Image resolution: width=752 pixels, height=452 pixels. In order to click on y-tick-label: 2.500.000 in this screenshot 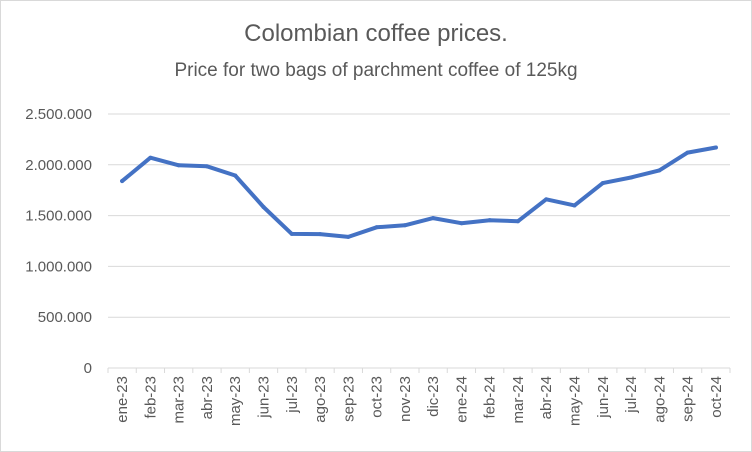, I will do `click(58, 114)`.